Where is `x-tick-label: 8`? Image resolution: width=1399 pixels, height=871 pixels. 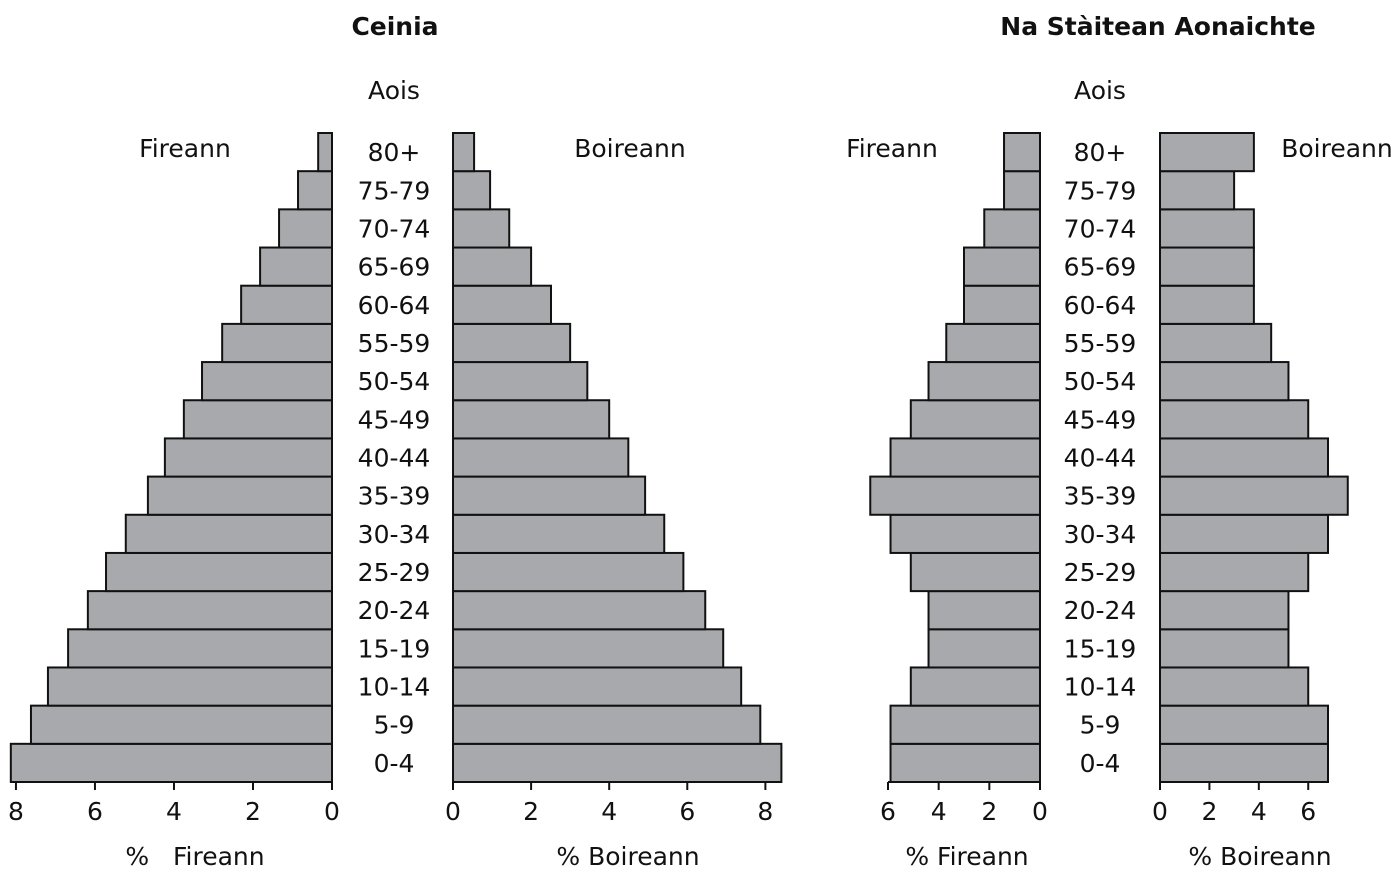
x-tick-label: 8 is located at coordinates (765, 811).